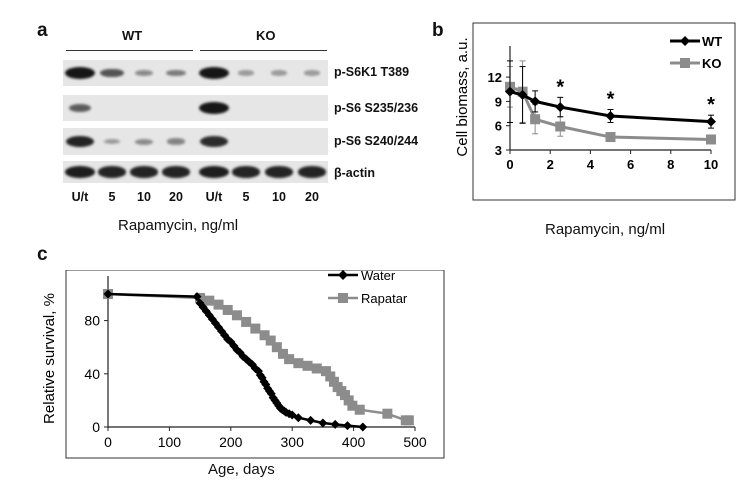 This screenshot has width=750, height=503. What do you see at coordinates (49, 358) in the screenshot?
I see `y-axis-label: Relative survival, %` at bounding box center [49, 358].